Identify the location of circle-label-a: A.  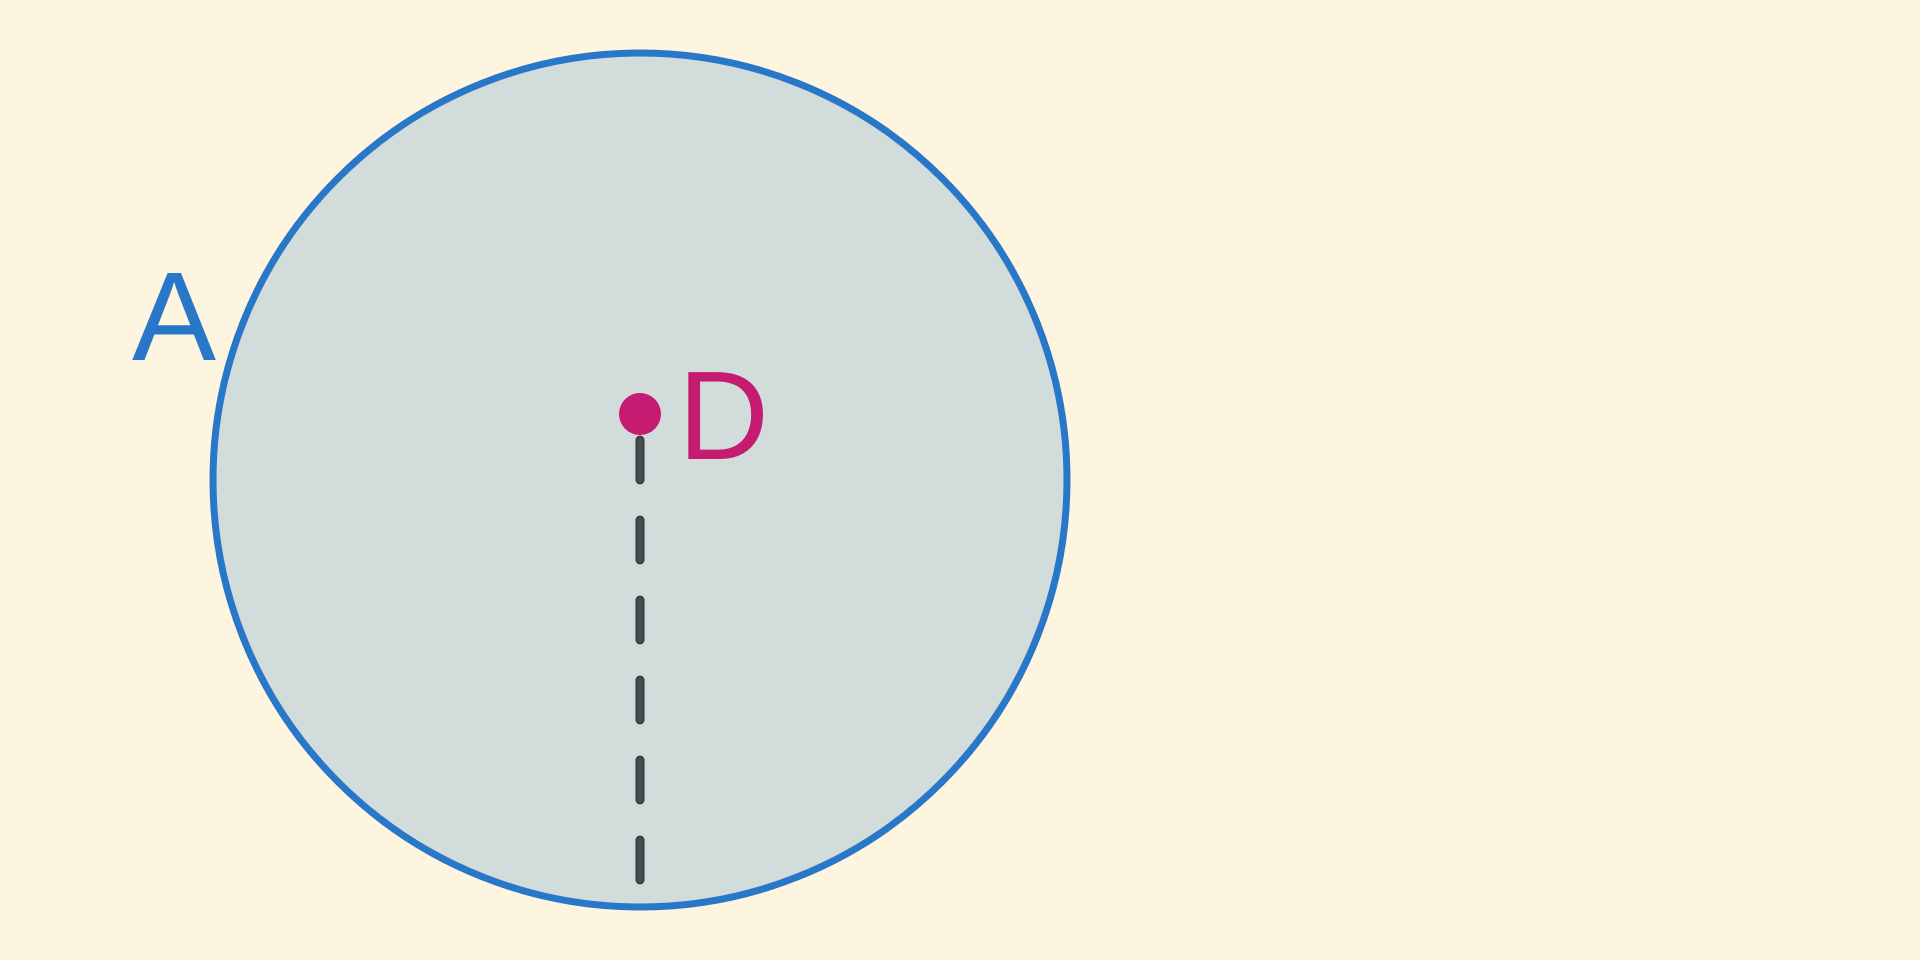
(174, 316).